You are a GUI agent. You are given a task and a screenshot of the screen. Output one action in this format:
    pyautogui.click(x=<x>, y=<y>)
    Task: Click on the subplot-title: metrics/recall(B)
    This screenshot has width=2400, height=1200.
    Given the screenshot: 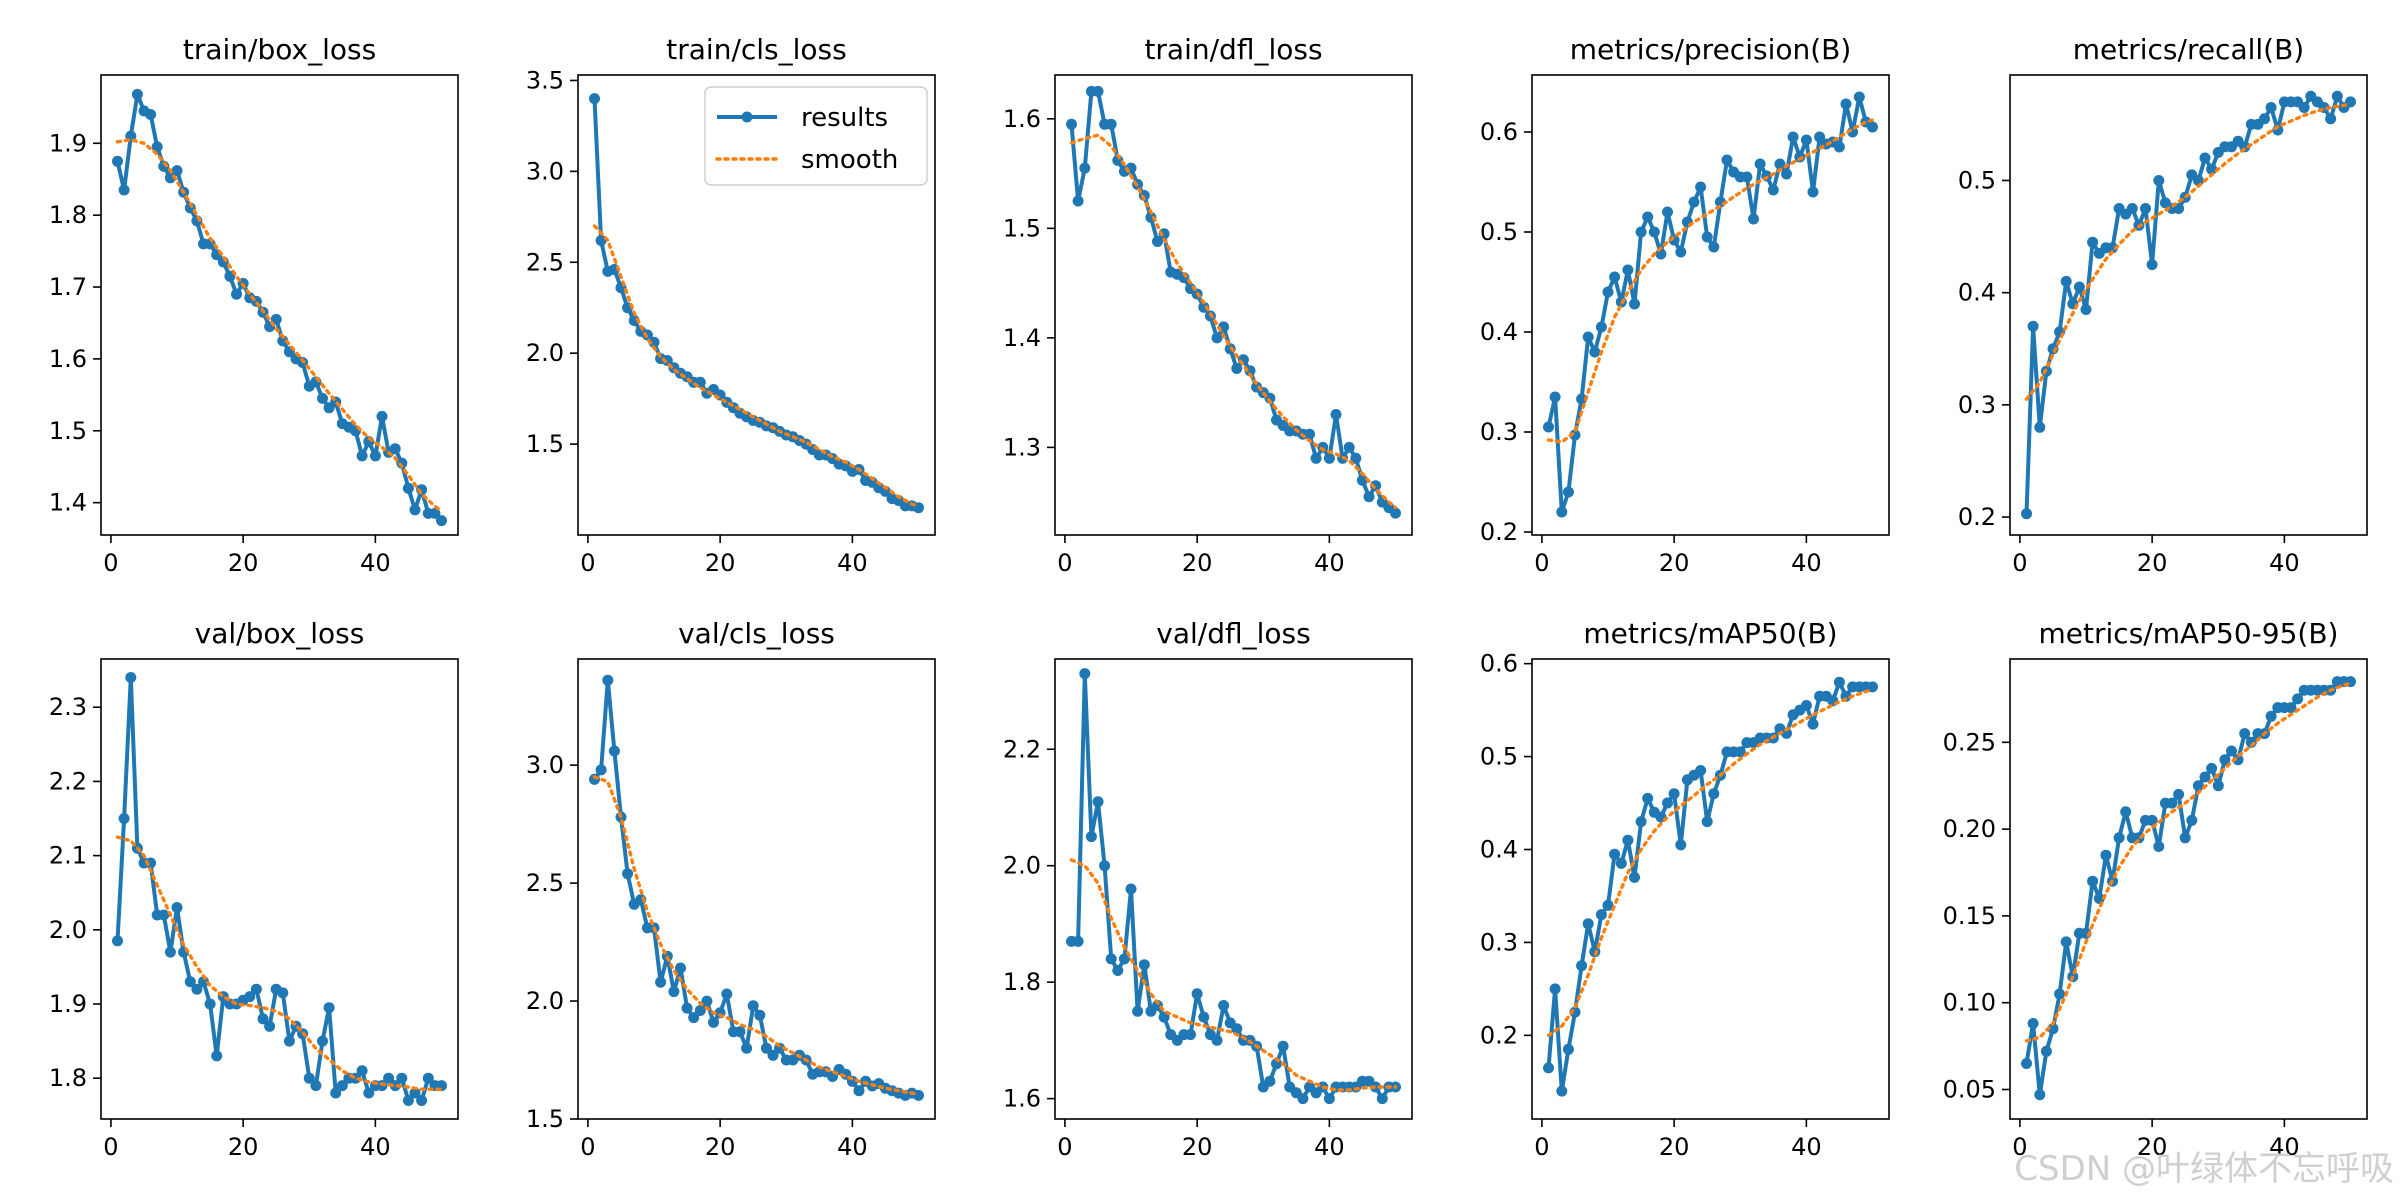 What is the action you would take?
    pyautogui.click(x=2188, y=49)
    